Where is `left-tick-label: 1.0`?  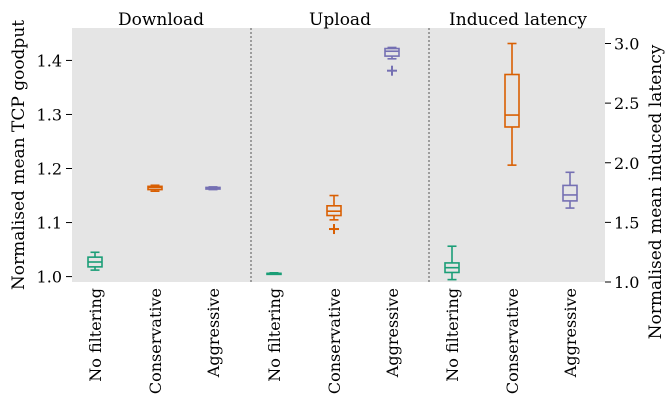
left-tick-label: 1.0 is located at coordinates (49, 277).